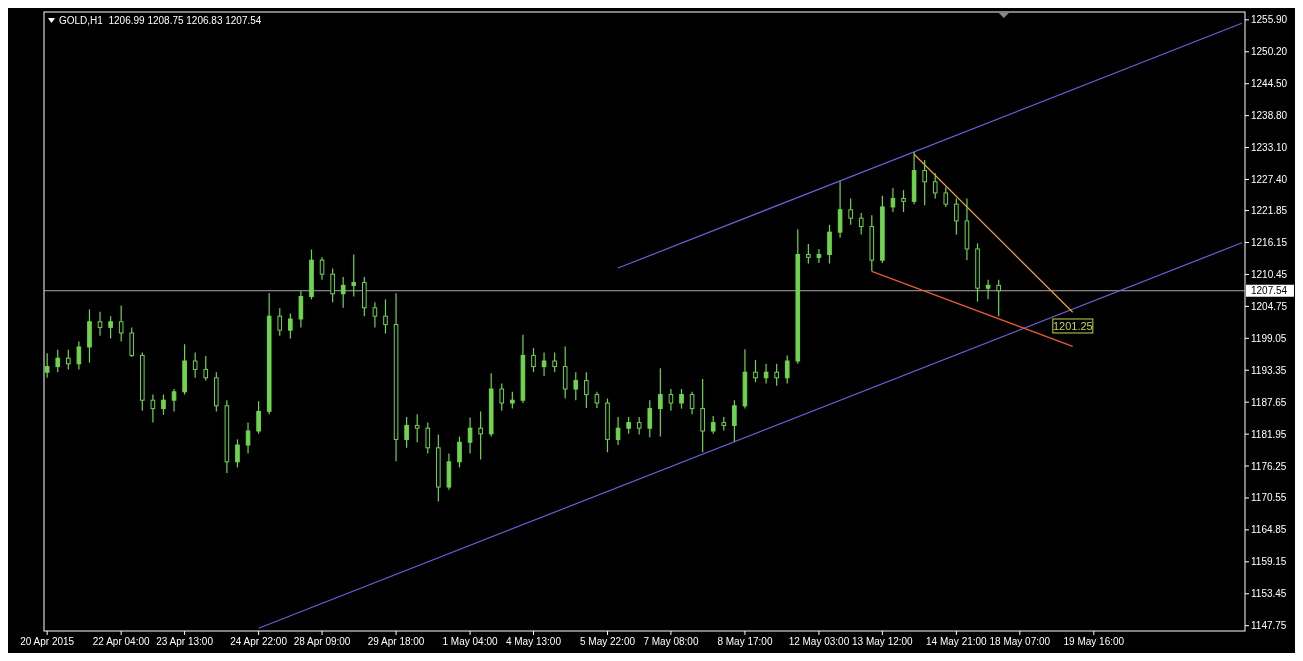  What do you see at coordinates (1269, 116) in the screenshot?
I see `y-tick-label: 1238.80` at bounding box center [1269, 116].